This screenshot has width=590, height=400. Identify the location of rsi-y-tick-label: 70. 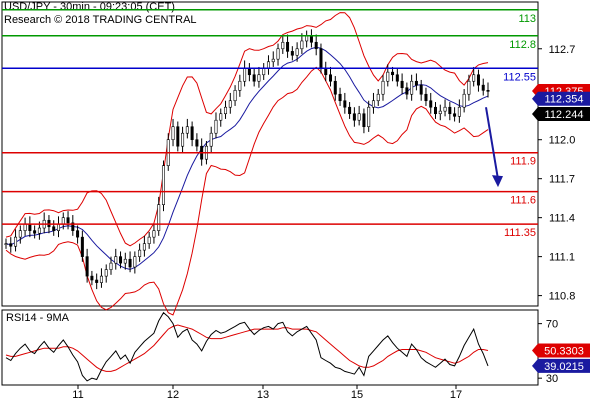
(552, 325).